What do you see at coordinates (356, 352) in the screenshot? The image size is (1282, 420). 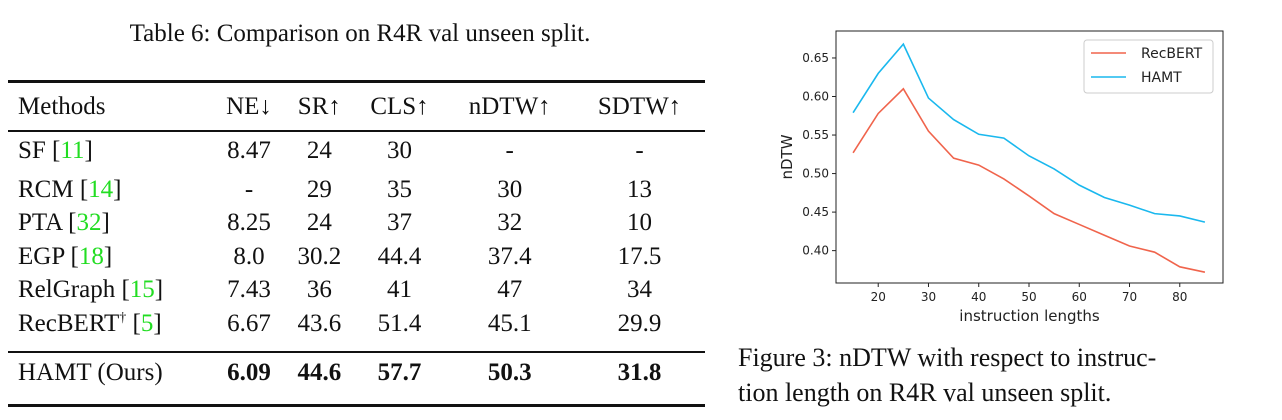 I see `ours-rule` at bounding box center [356, 352].